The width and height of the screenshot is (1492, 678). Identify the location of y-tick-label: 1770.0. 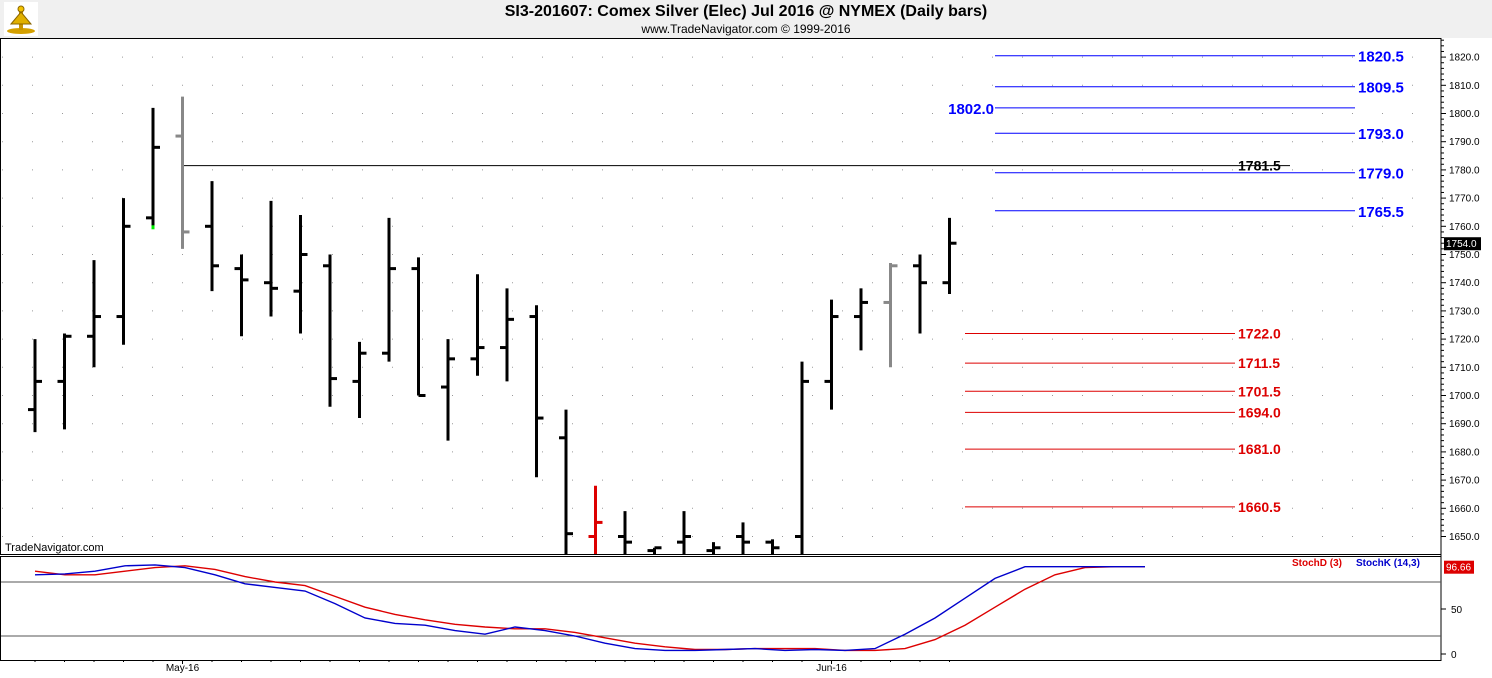
(1464, 199).